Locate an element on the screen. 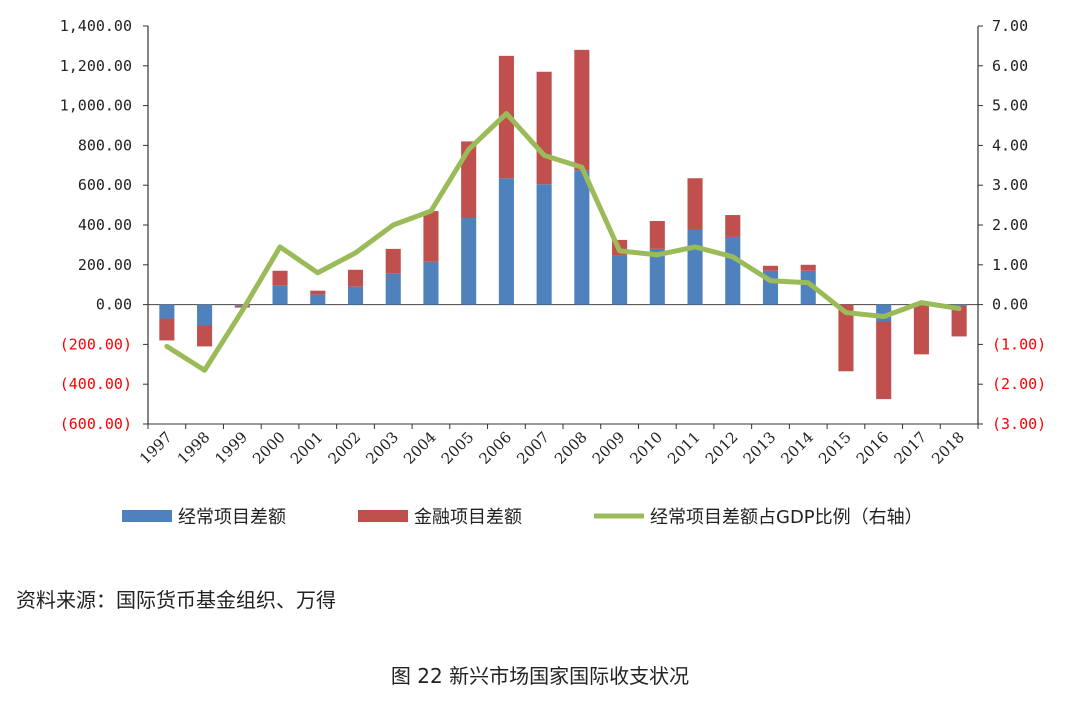  x-tick-label: 2015 is located at coordinates (835, 448).